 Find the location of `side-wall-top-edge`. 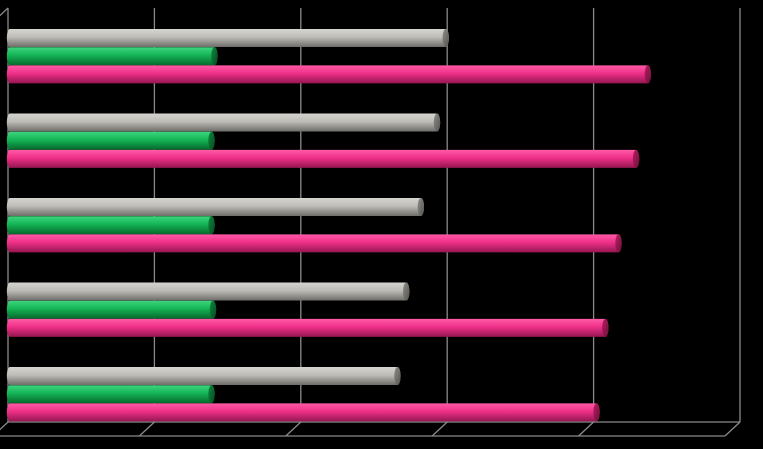

side-wall-top-edge is located at coordinates (4, 12).